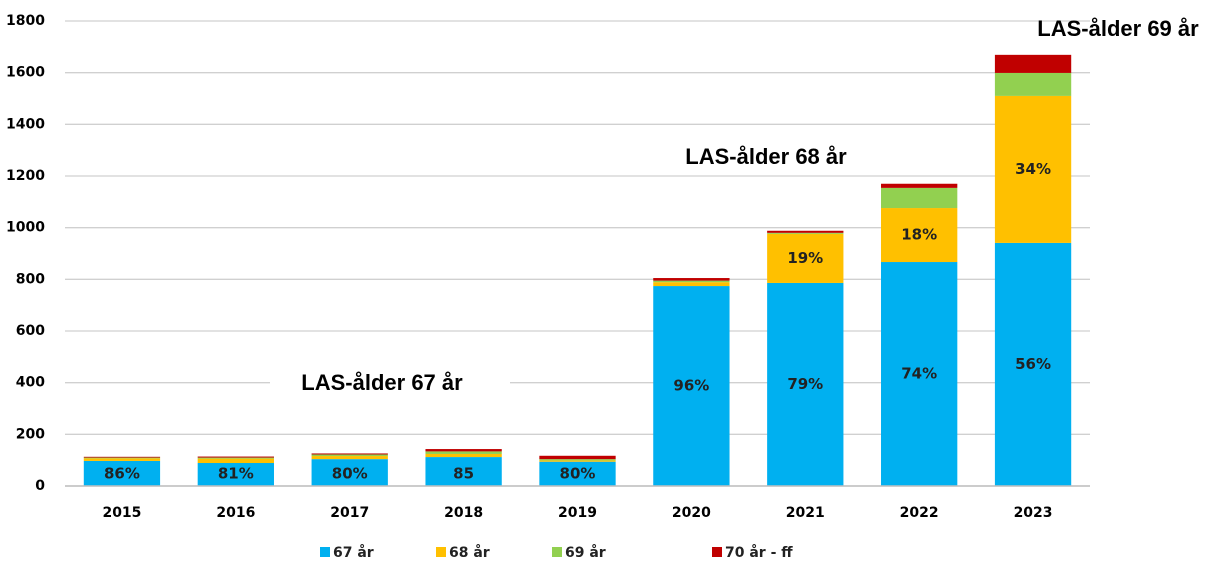  Describe the element at coordinates (25, 176) in the screenshot. I see `y-tick-label: 1200` at that location.